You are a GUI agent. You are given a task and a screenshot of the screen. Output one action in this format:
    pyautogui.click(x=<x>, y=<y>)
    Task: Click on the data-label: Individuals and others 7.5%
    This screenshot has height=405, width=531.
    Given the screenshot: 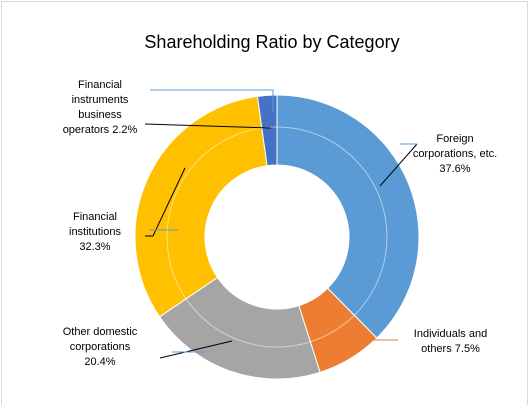 What is the action you would take?
    pyautogui.click(x=450, y=342)
    